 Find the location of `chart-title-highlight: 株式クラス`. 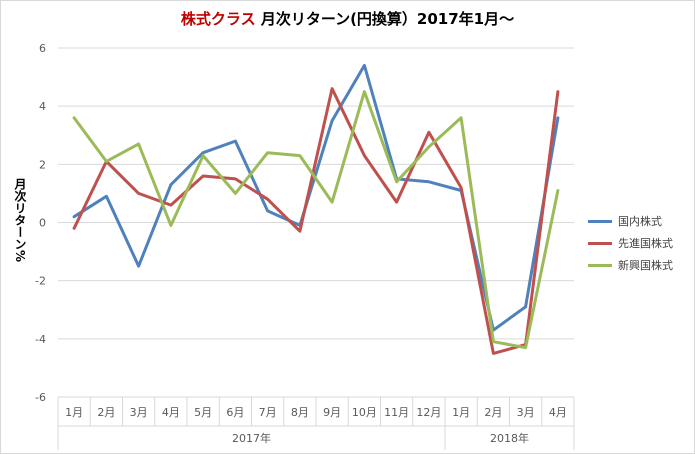

chart-title-highlight: 株式クラス is located at coordinates (218, 19).